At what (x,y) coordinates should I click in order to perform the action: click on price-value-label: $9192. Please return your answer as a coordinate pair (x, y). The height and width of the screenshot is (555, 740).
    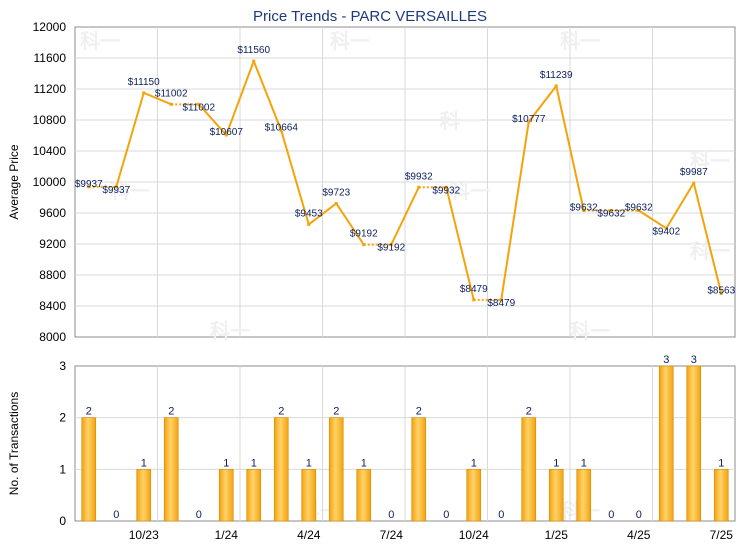
    Looking at the image, I should click on (391, 248).